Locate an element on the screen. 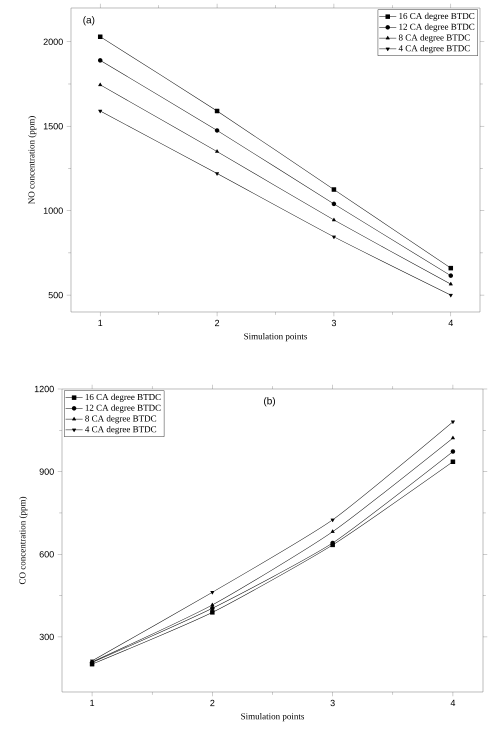 Image resolution: width=488 pixels, height=736 pixels. y-tick-label: 1500 is located at coordinates (53, 126).